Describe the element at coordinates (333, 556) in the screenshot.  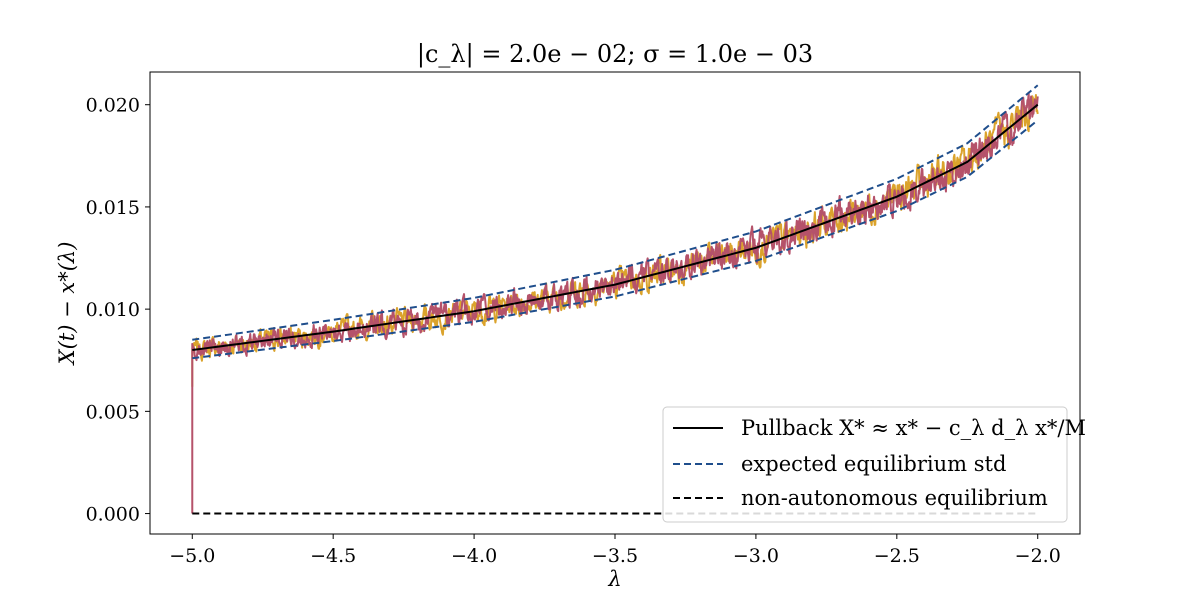
I see `x-tick-label: −4.5` at that location.